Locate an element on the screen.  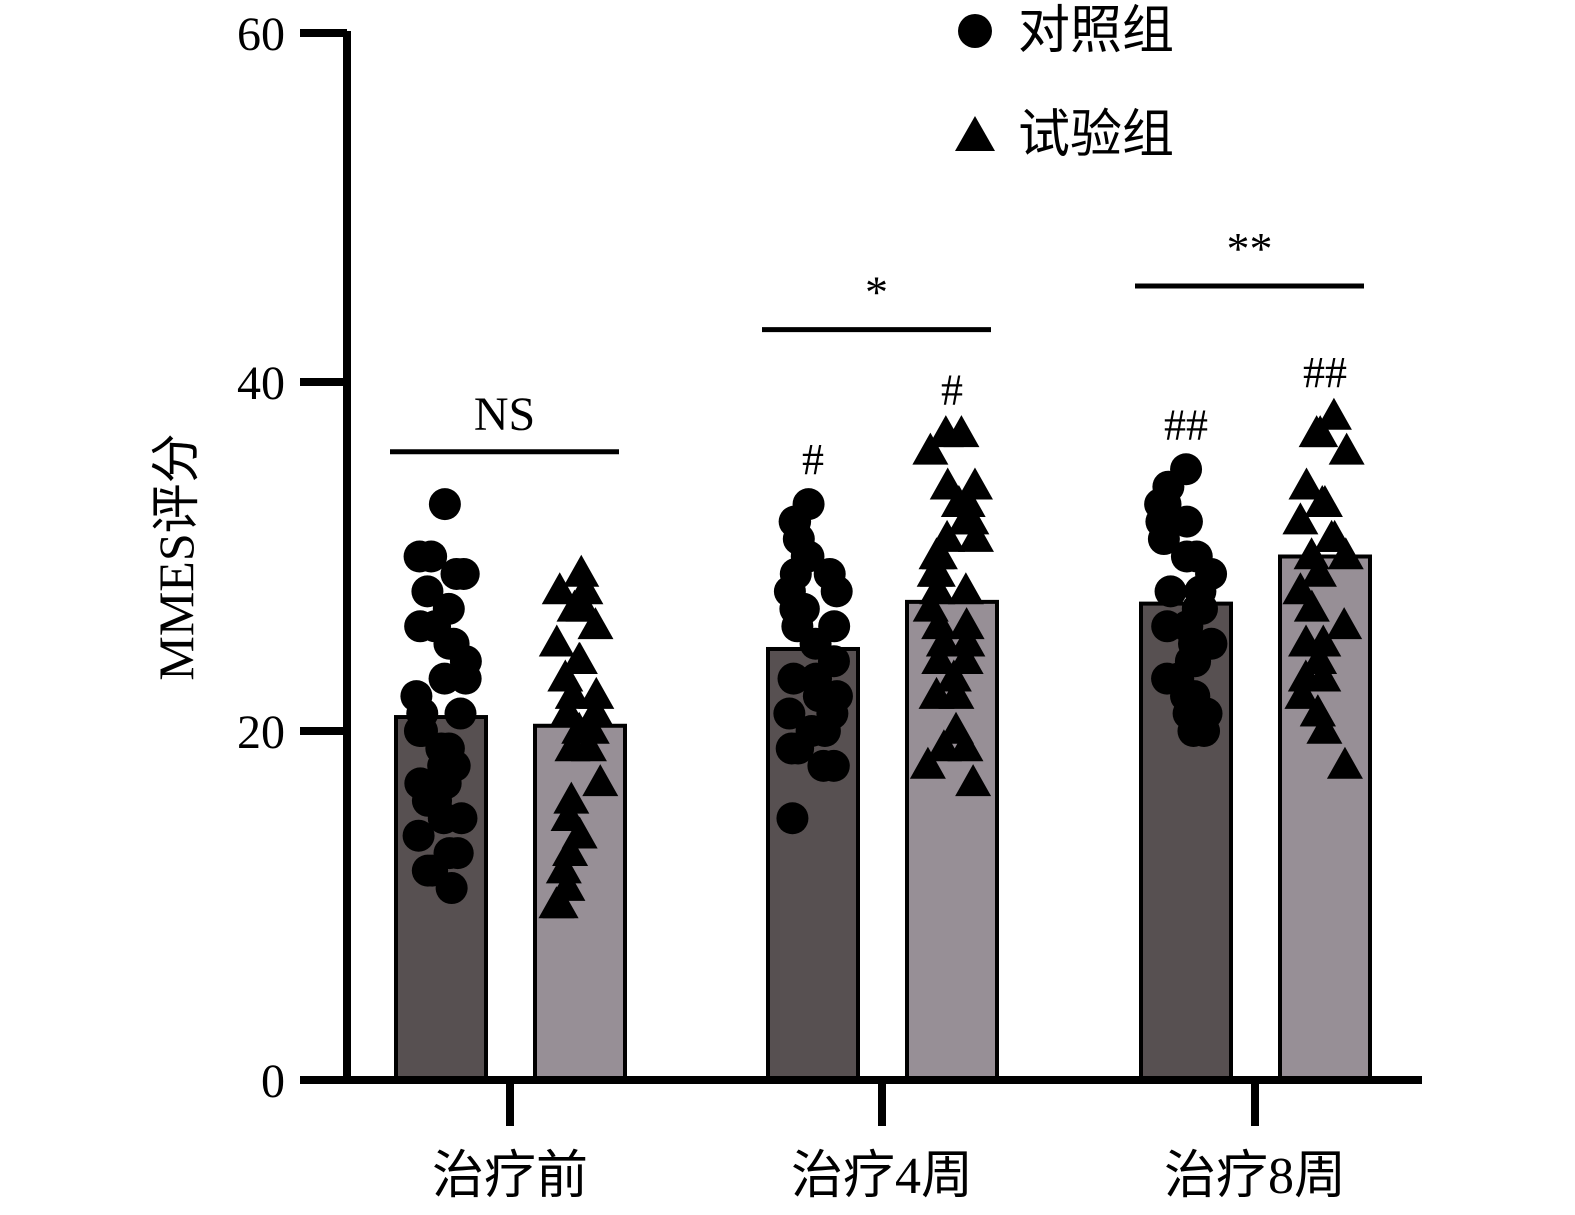
bar-annotation-2-0: ## is located at coordinates (1186, 424).